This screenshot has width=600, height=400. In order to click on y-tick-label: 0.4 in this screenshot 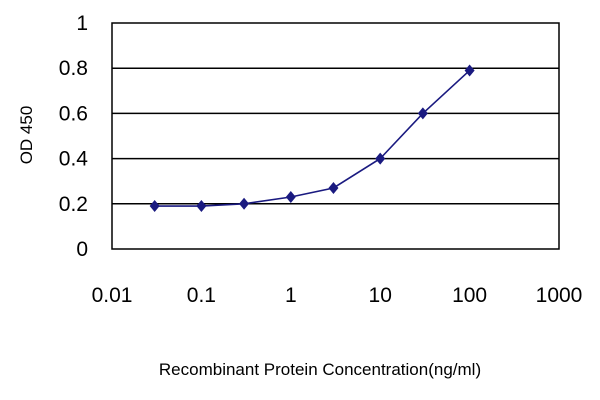, I will do `click(74, 159)`.